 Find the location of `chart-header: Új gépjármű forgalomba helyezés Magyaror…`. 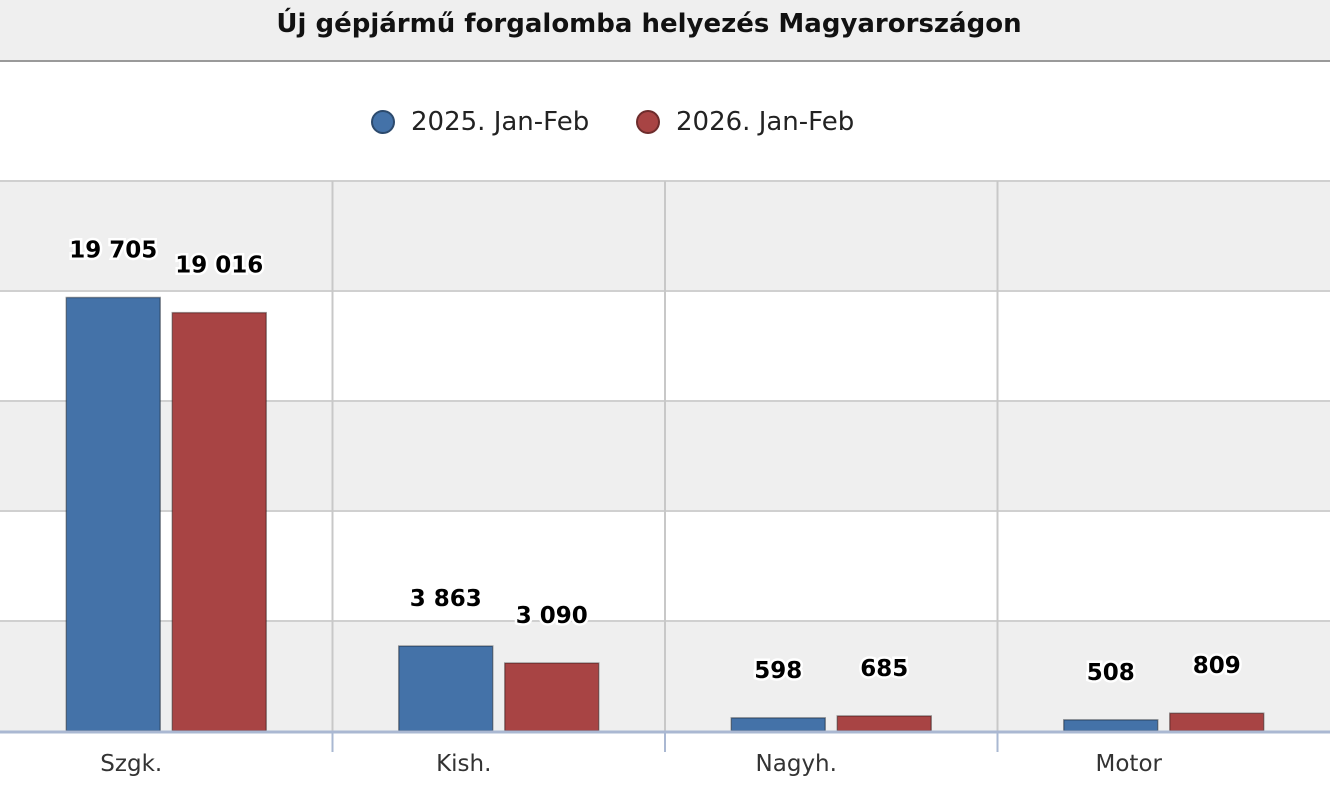

chart-header: Új gépjármű forgalomba helyezés Magyaror… is located at coordinates (665, 31).